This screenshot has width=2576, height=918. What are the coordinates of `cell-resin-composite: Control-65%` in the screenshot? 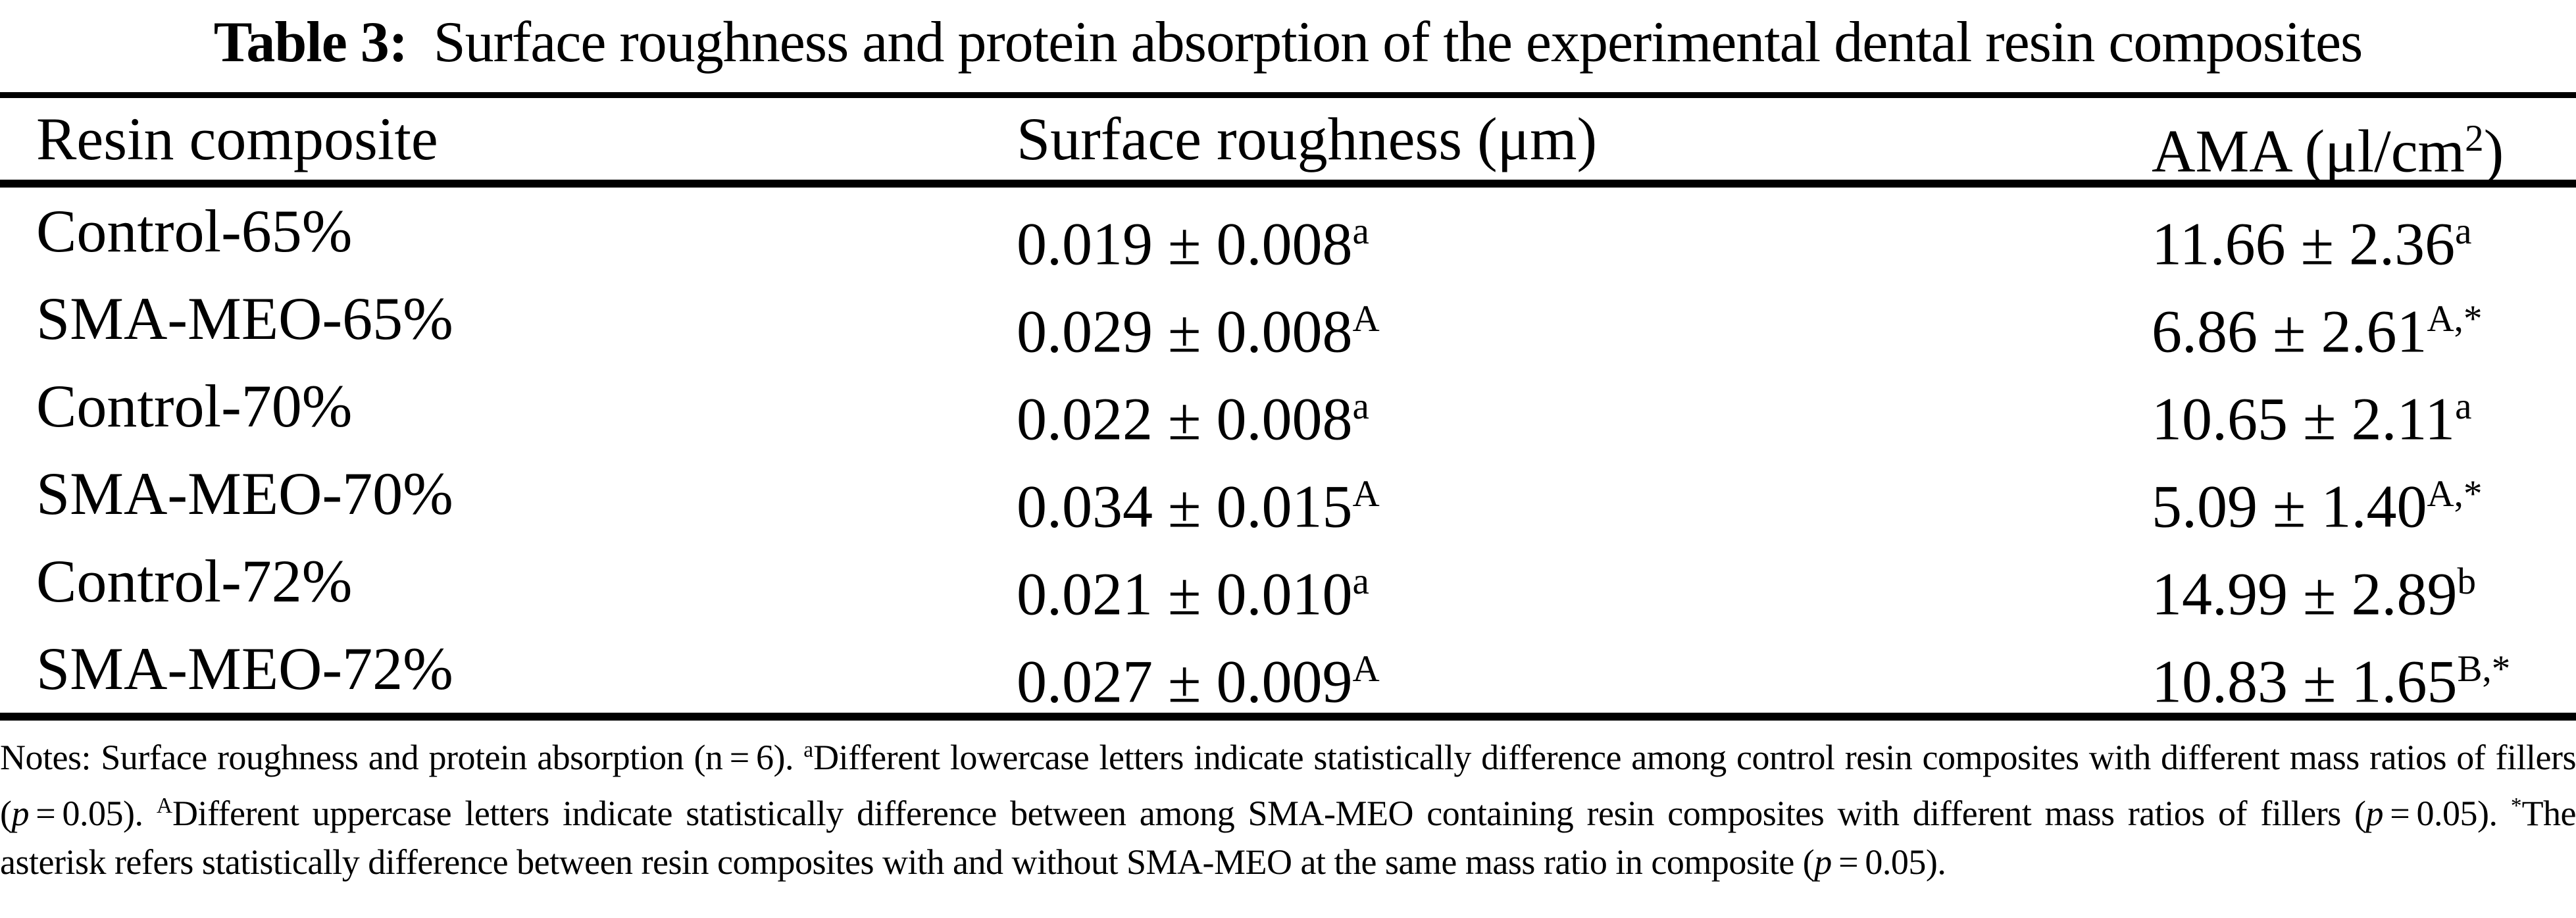 It's located at (194, 231).